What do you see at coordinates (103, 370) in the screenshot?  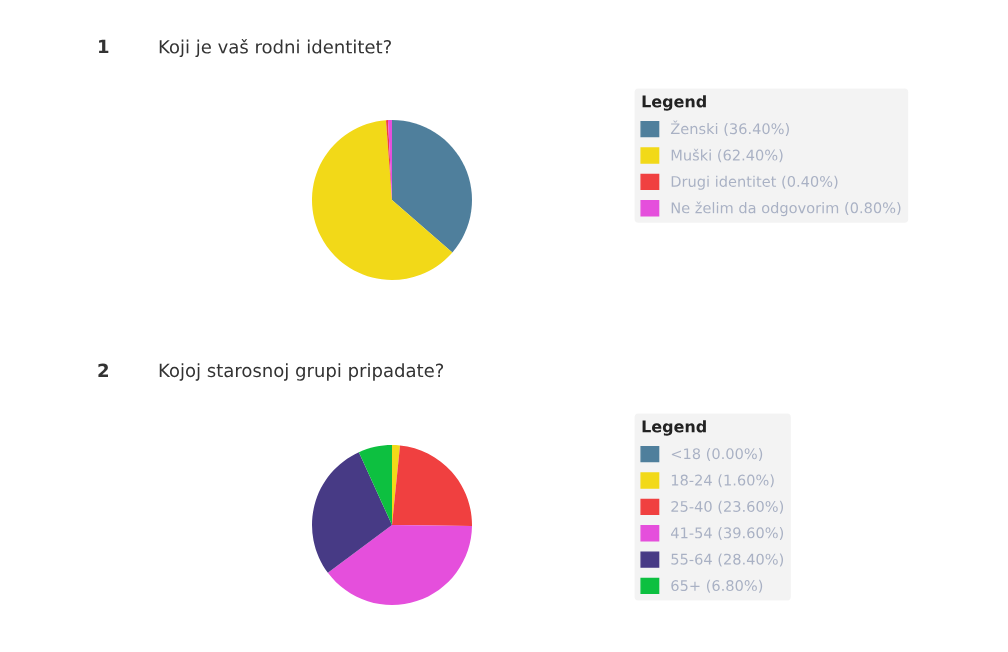 I see `text: 2` at bounding box center [103, 370].